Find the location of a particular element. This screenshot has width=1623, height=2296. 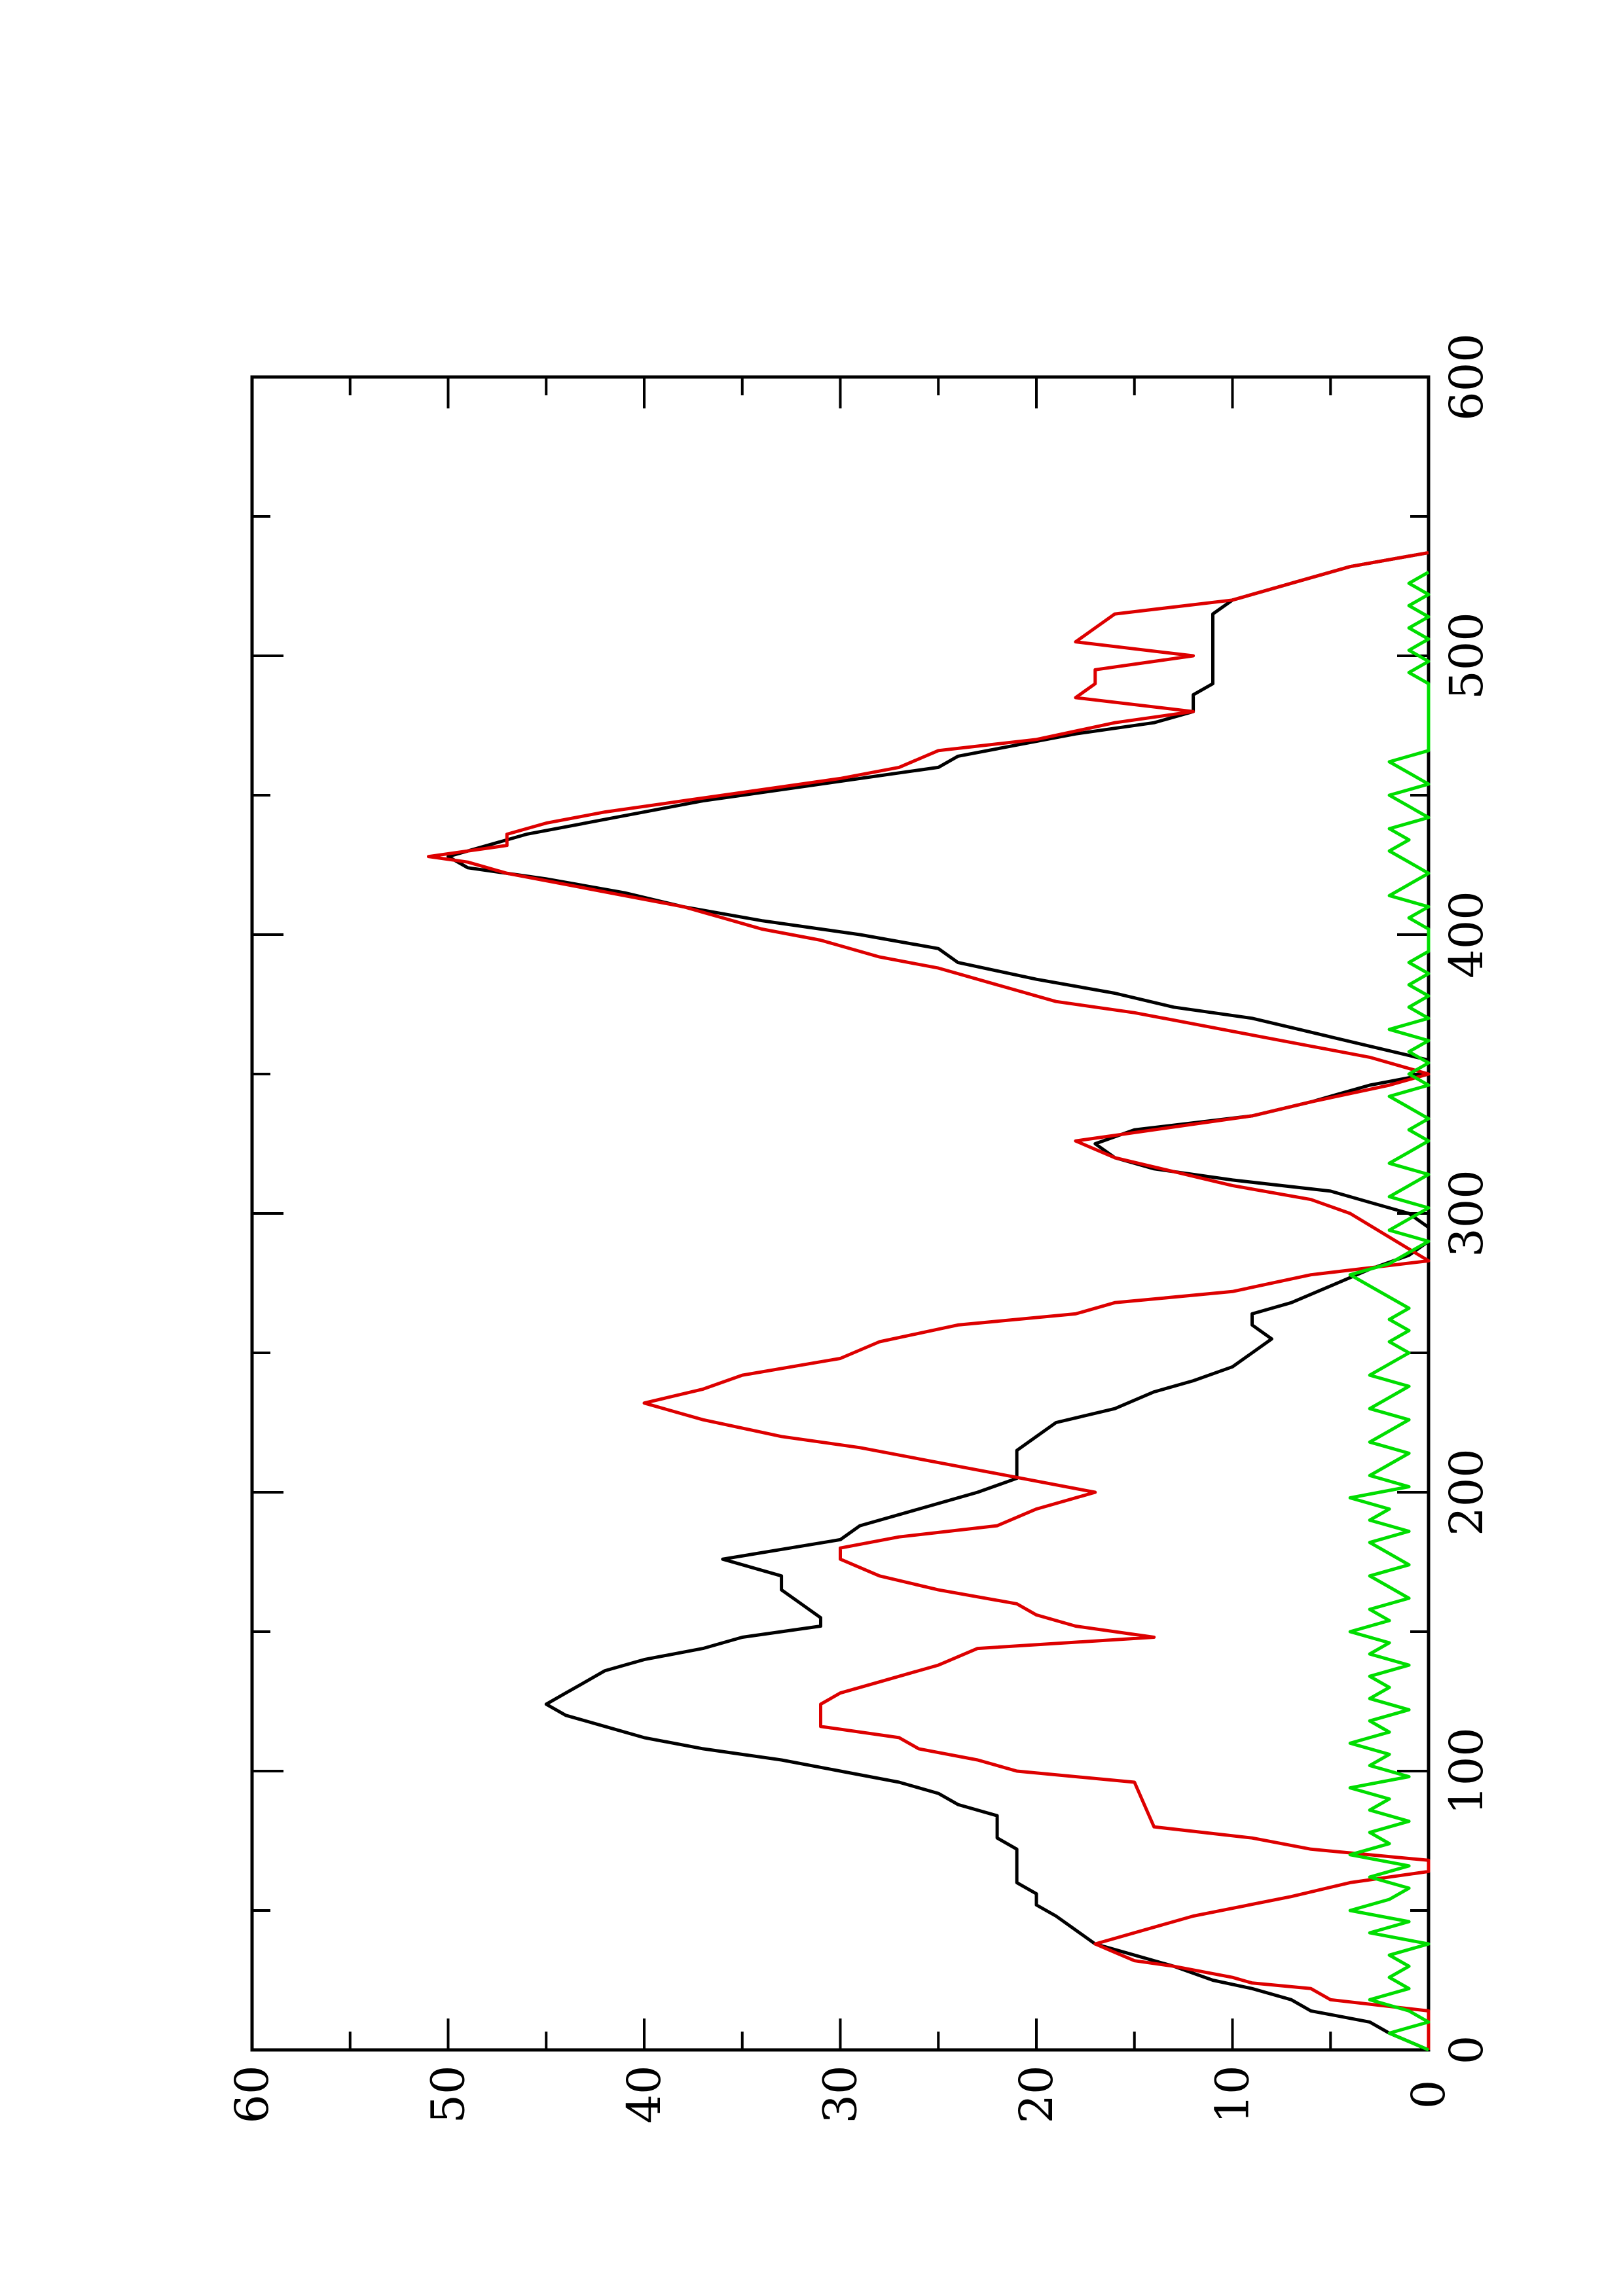

y-tick-label: 50 is located at coordinates (448, 2094).